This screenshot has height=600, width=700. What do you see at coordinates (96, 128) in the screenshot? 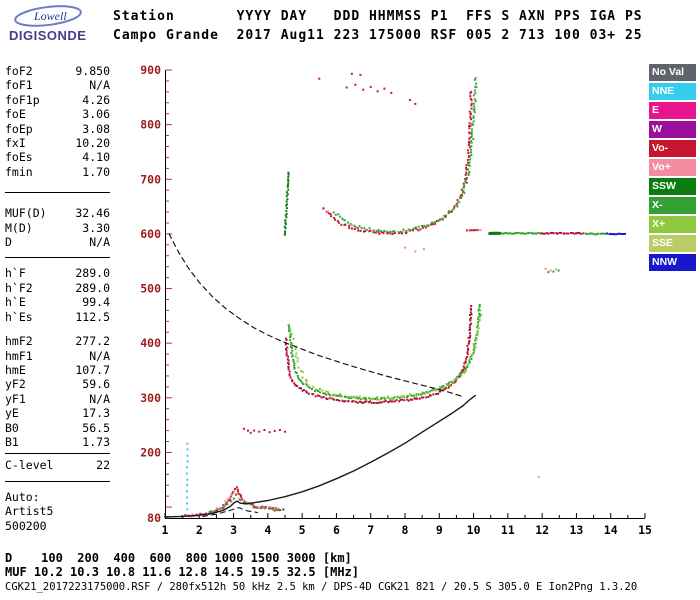
I see `param-value: 3.08` at bounding box center [96, 128].